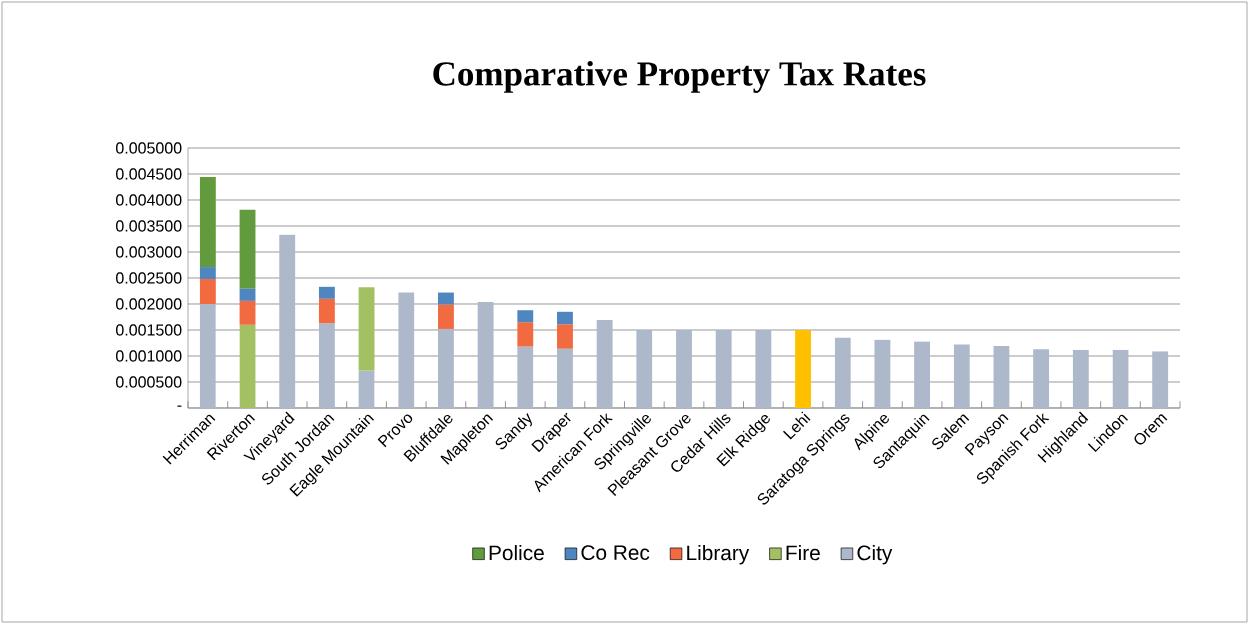  I want to click on y-tick-label: 0.004500, so click(149, 174).